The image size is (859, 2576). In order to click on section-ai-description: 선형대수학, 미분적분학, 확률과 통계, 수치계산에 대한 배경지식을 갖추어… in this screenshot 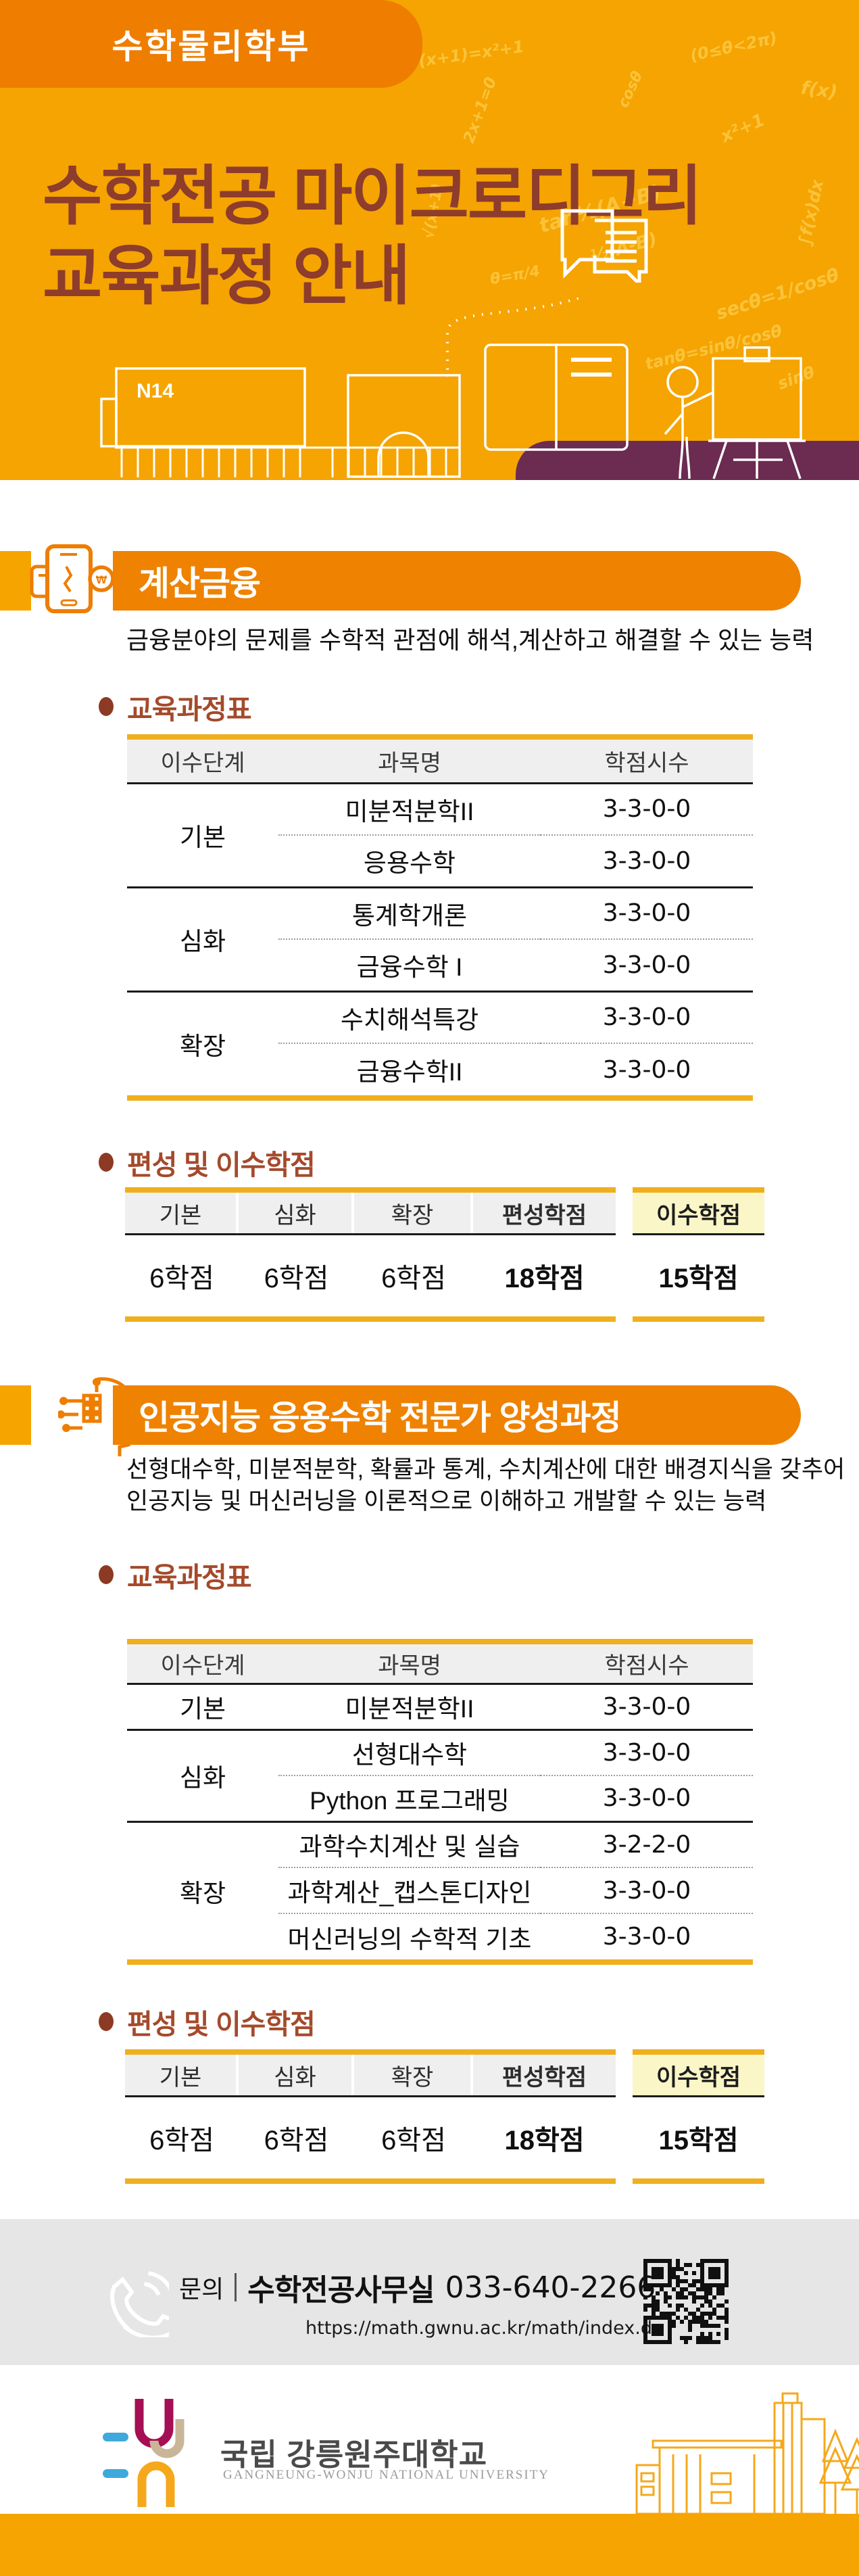, I will do `click(486, 1485)`.